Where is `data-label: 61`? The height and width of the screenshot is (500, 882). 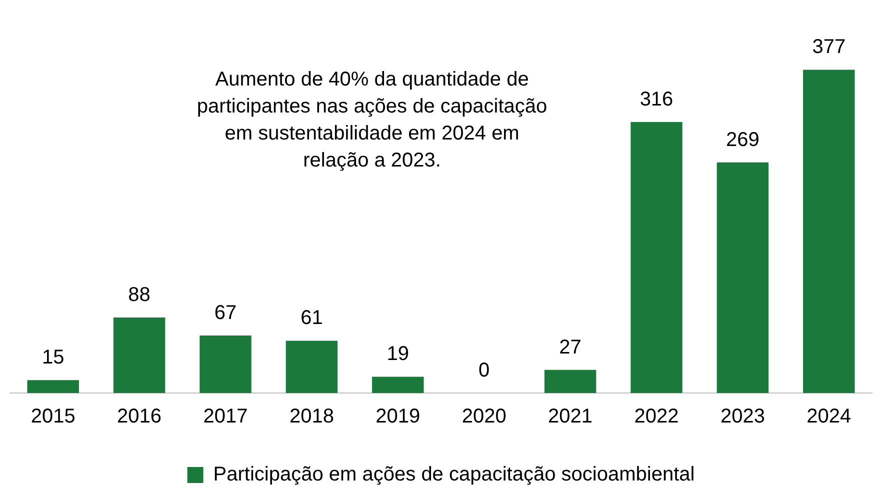 data-label: 61 is located at coordinates (311, 318).